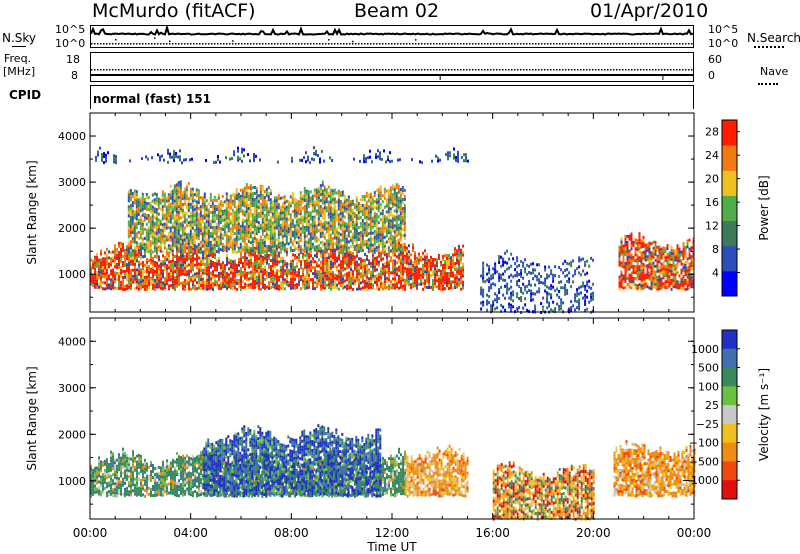 This screenshot has width=800, height=554. I want to click on velocity-colorbar-tick-label: −500, so click(704, 461).